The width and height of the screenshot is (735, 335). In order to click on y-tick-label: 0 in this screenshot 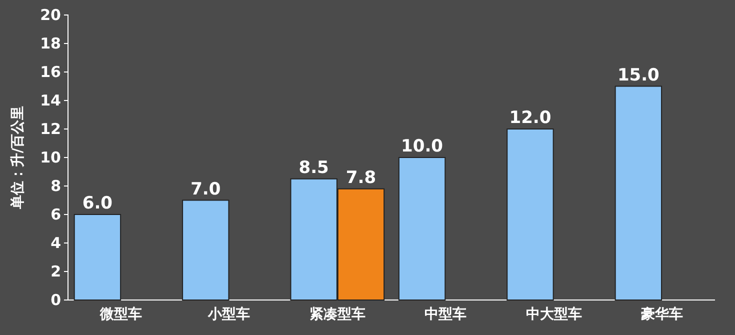, I will do `click(55, 299)`.